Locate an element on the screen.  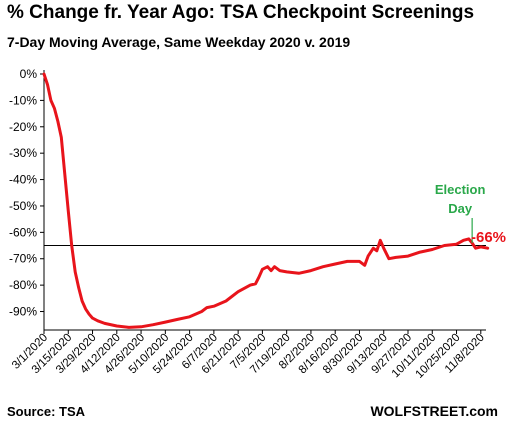
y-tick-label: -60% is located at coordinates (23, 232).